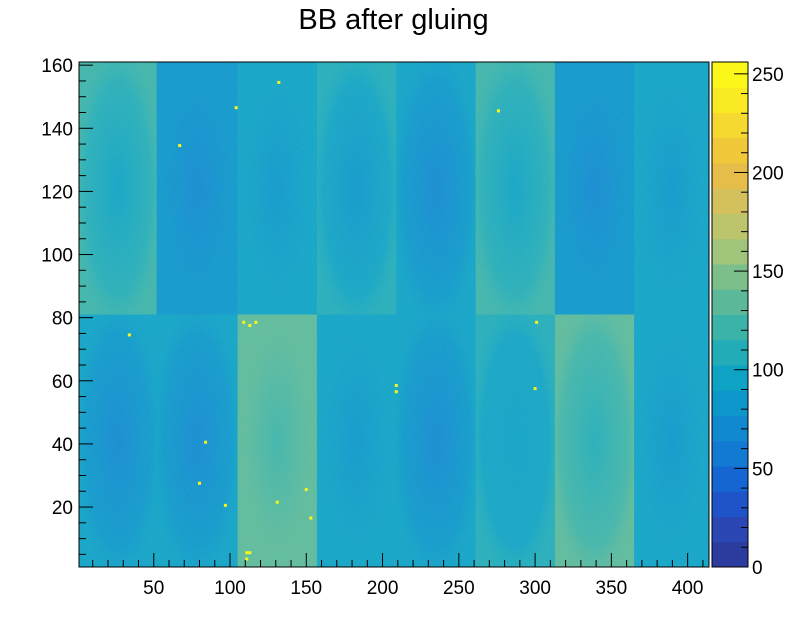 The width and height of the screenshot is (787, 630). Describe the element at coordinates (535, 588) in the screenshot. I see `x-tick-label: 300` at that location.